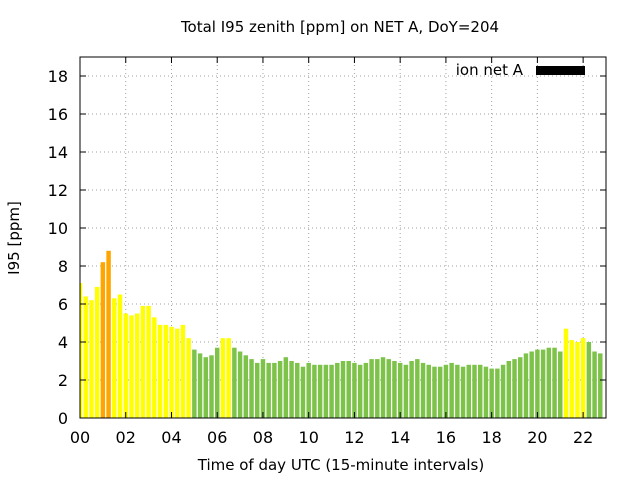  Describe the element at coordinates (583, 437) in the screenshot. I see `x-tick-label: 22` at that location.